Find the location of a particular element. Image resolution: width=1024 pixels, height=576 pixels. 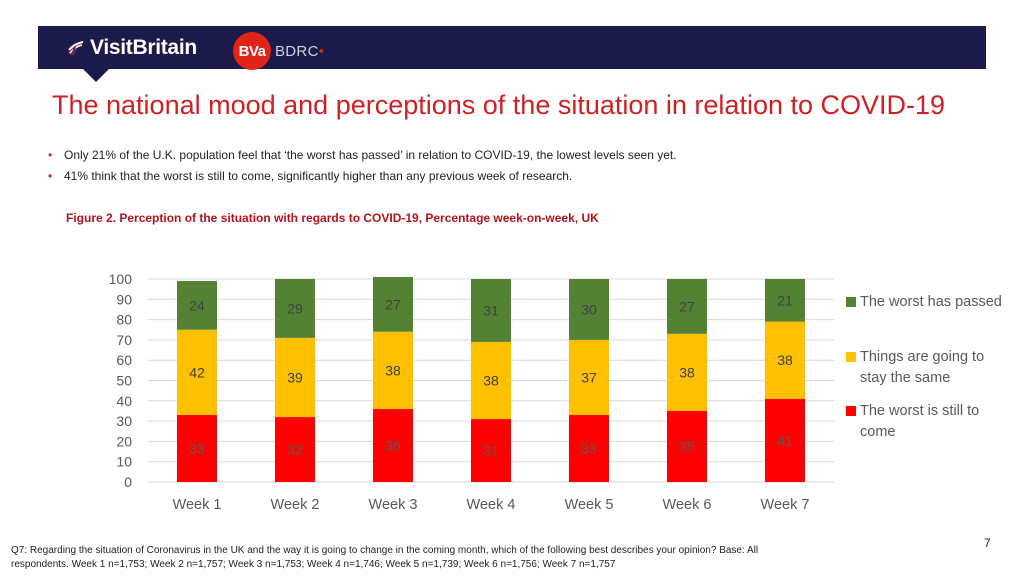

legend-label: Things are going to stay the same is located at coordinates (922, 367).